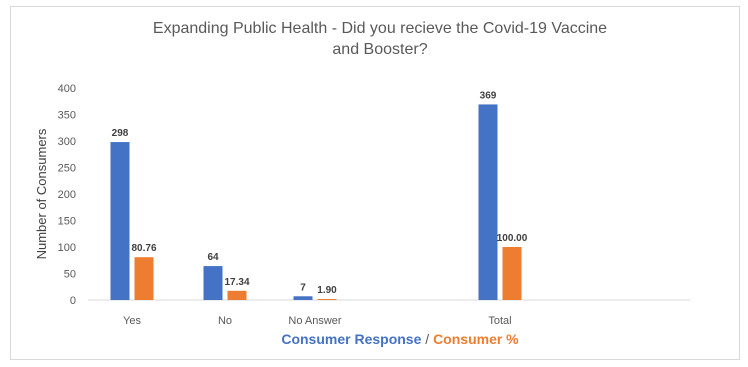  What do you see at coordinates (144, 278) in the screenshot?
I see `bar-yes-s2` at bounding box center [144, 278].